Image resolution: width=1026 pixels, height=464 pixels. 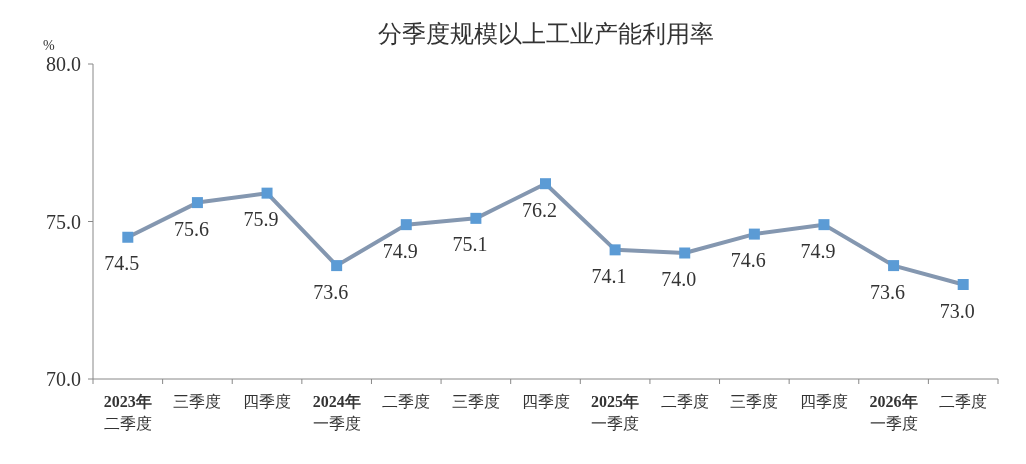 I want to click on x-tick-label: 2024年一季度, so click(x=336, y=412).